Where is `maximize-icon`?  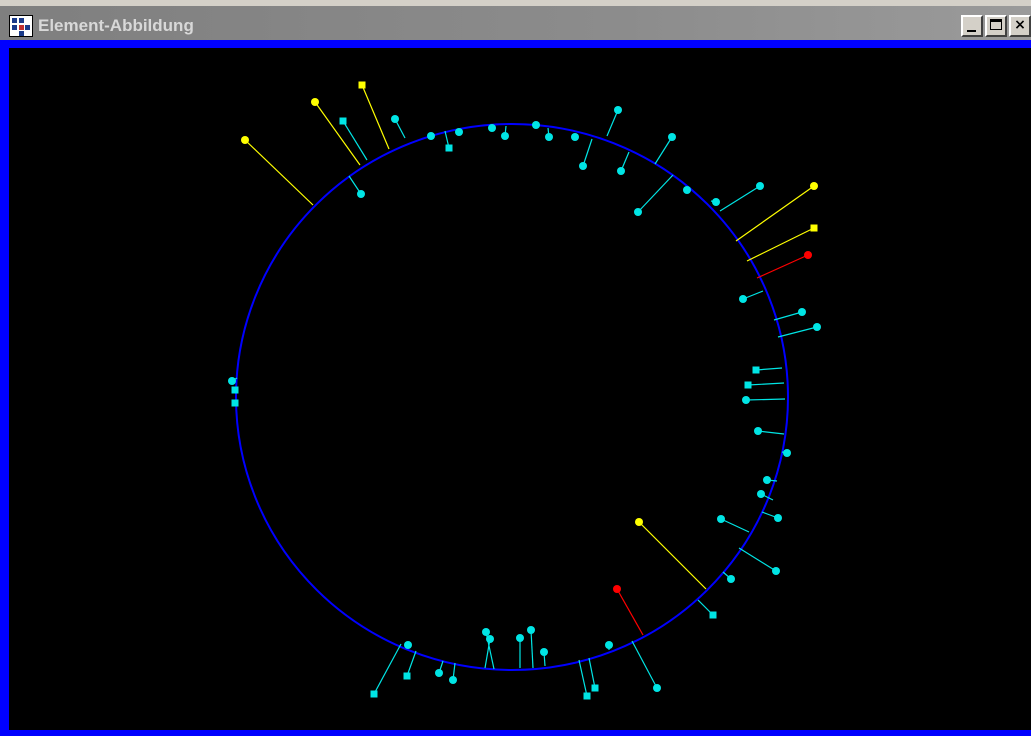 maximize-icon is located at coordinates (996, 24).